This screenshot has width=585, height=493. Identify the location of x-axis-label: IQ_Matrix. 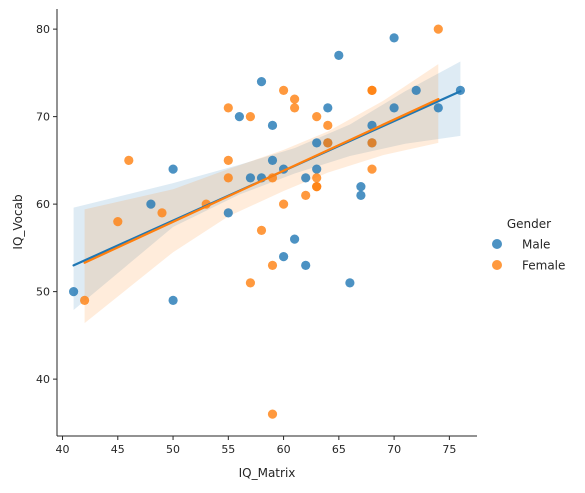
(267, 473).